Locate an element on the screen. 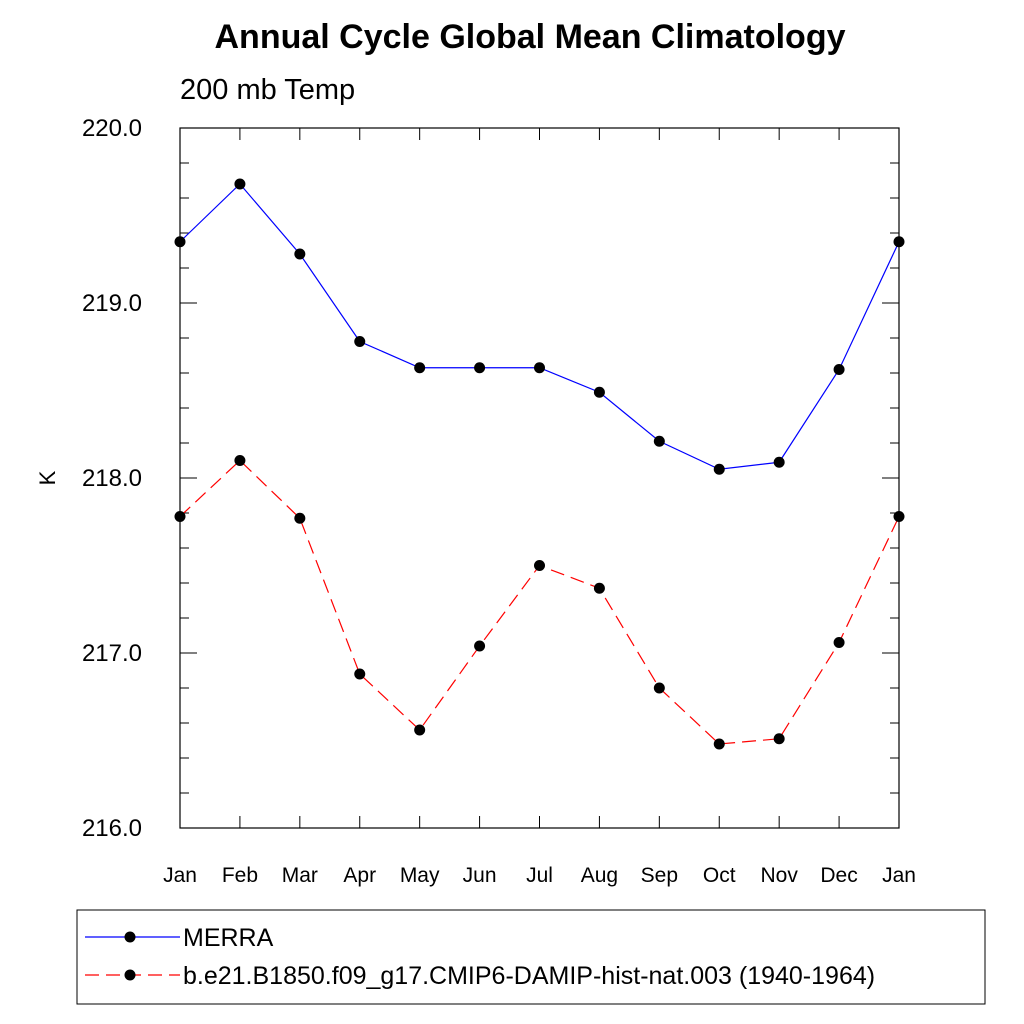 Image resolution: width=1024 pixels, height=1024 pixels. x-tick-label: Aug is located at coordinates (599, 875).